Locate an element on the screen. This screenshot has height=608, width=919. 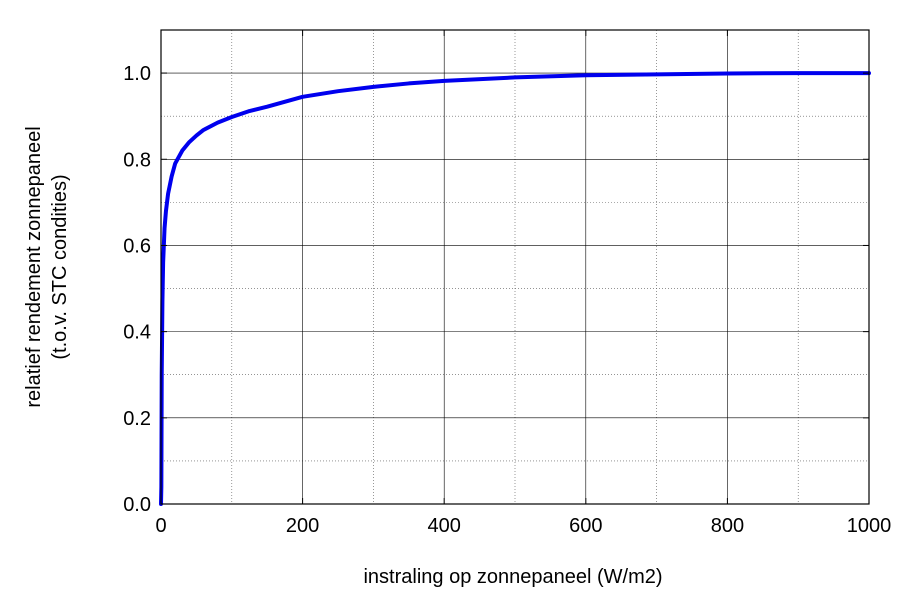
y-tick-label: 0.2 is located at coordinates (137, 419).